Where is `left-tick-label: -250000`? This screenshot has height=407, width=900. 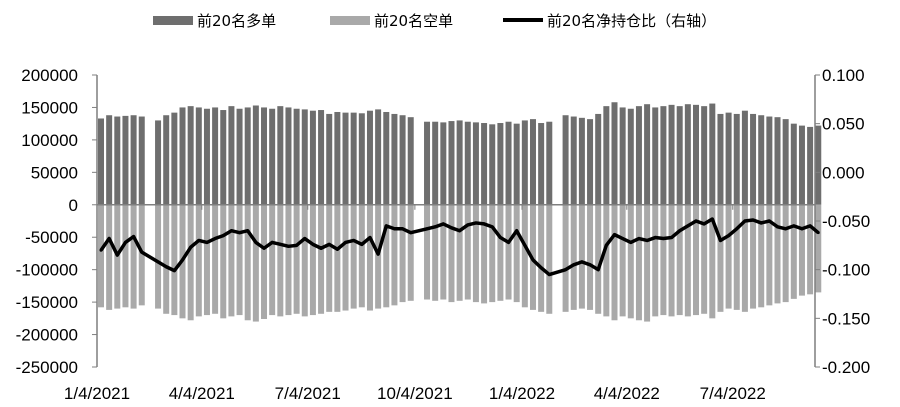
left-tick-label: -250000 is located at coordinates (47, 367).